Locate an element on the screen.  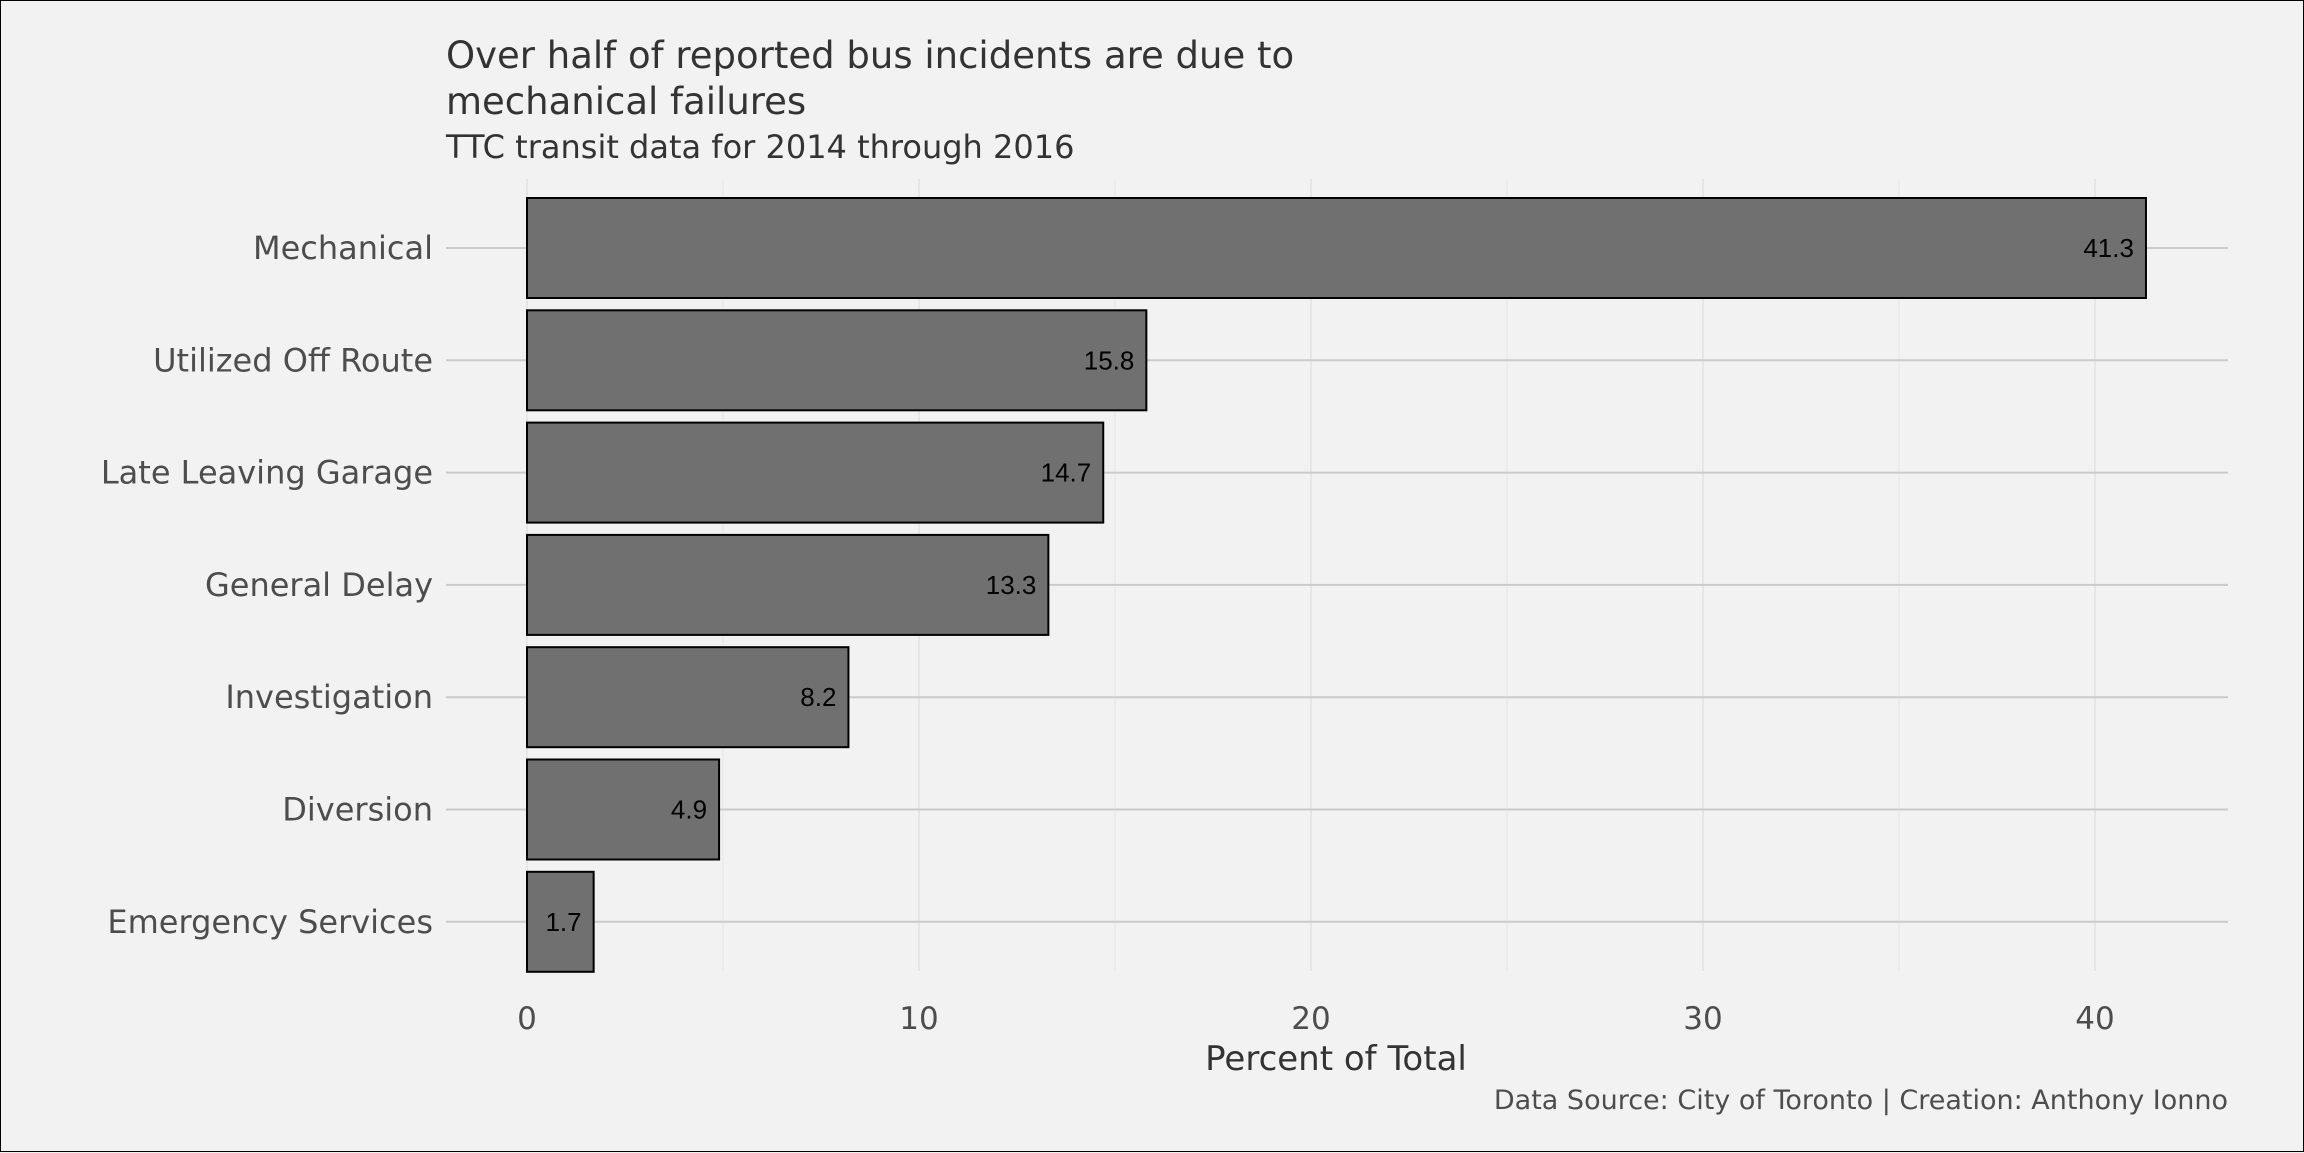
y-tick-label: General Delay is located at coordinates (319, 585).